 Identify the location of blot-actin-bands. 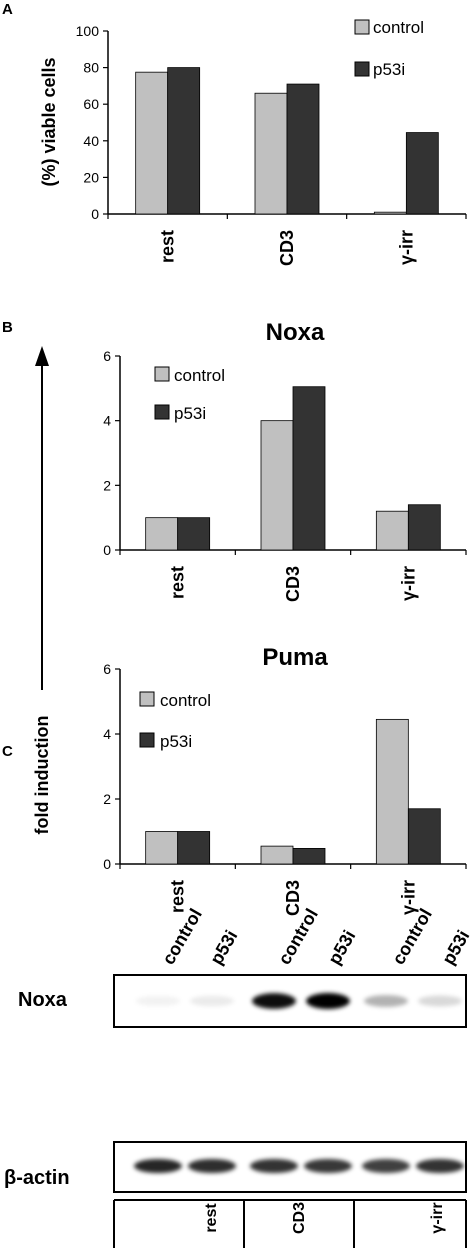
(299, 1166).